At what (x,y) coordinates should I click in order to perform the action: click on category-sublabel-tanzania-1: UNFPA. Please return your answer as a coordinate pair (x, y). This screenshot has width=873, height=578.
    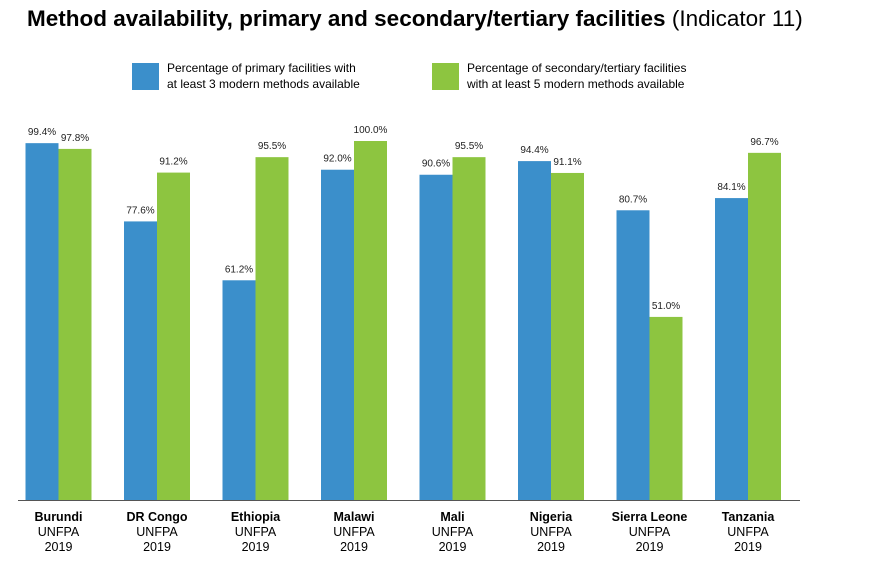
    Looking at the image, I should click on (748, 532).